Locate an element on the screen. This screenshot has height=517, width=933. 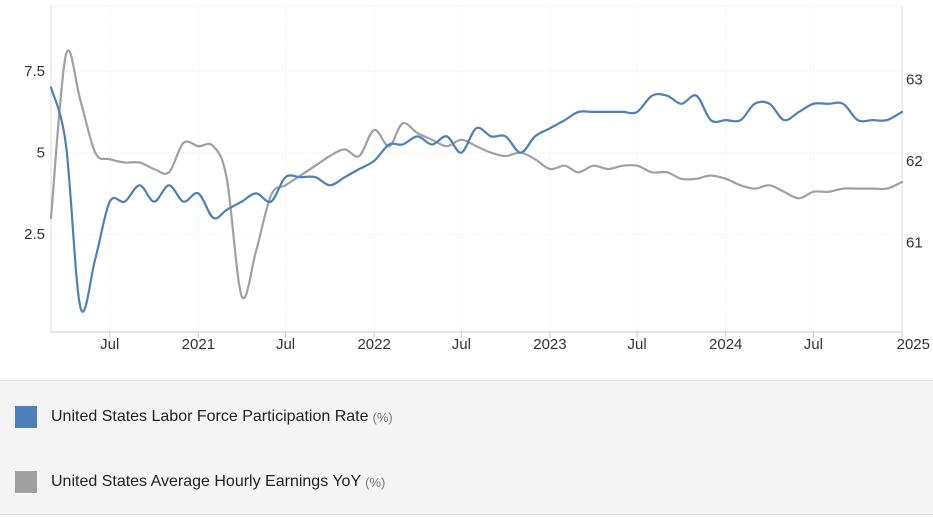
y-right-tick-label: 62 is located at coordinates (914, 161).